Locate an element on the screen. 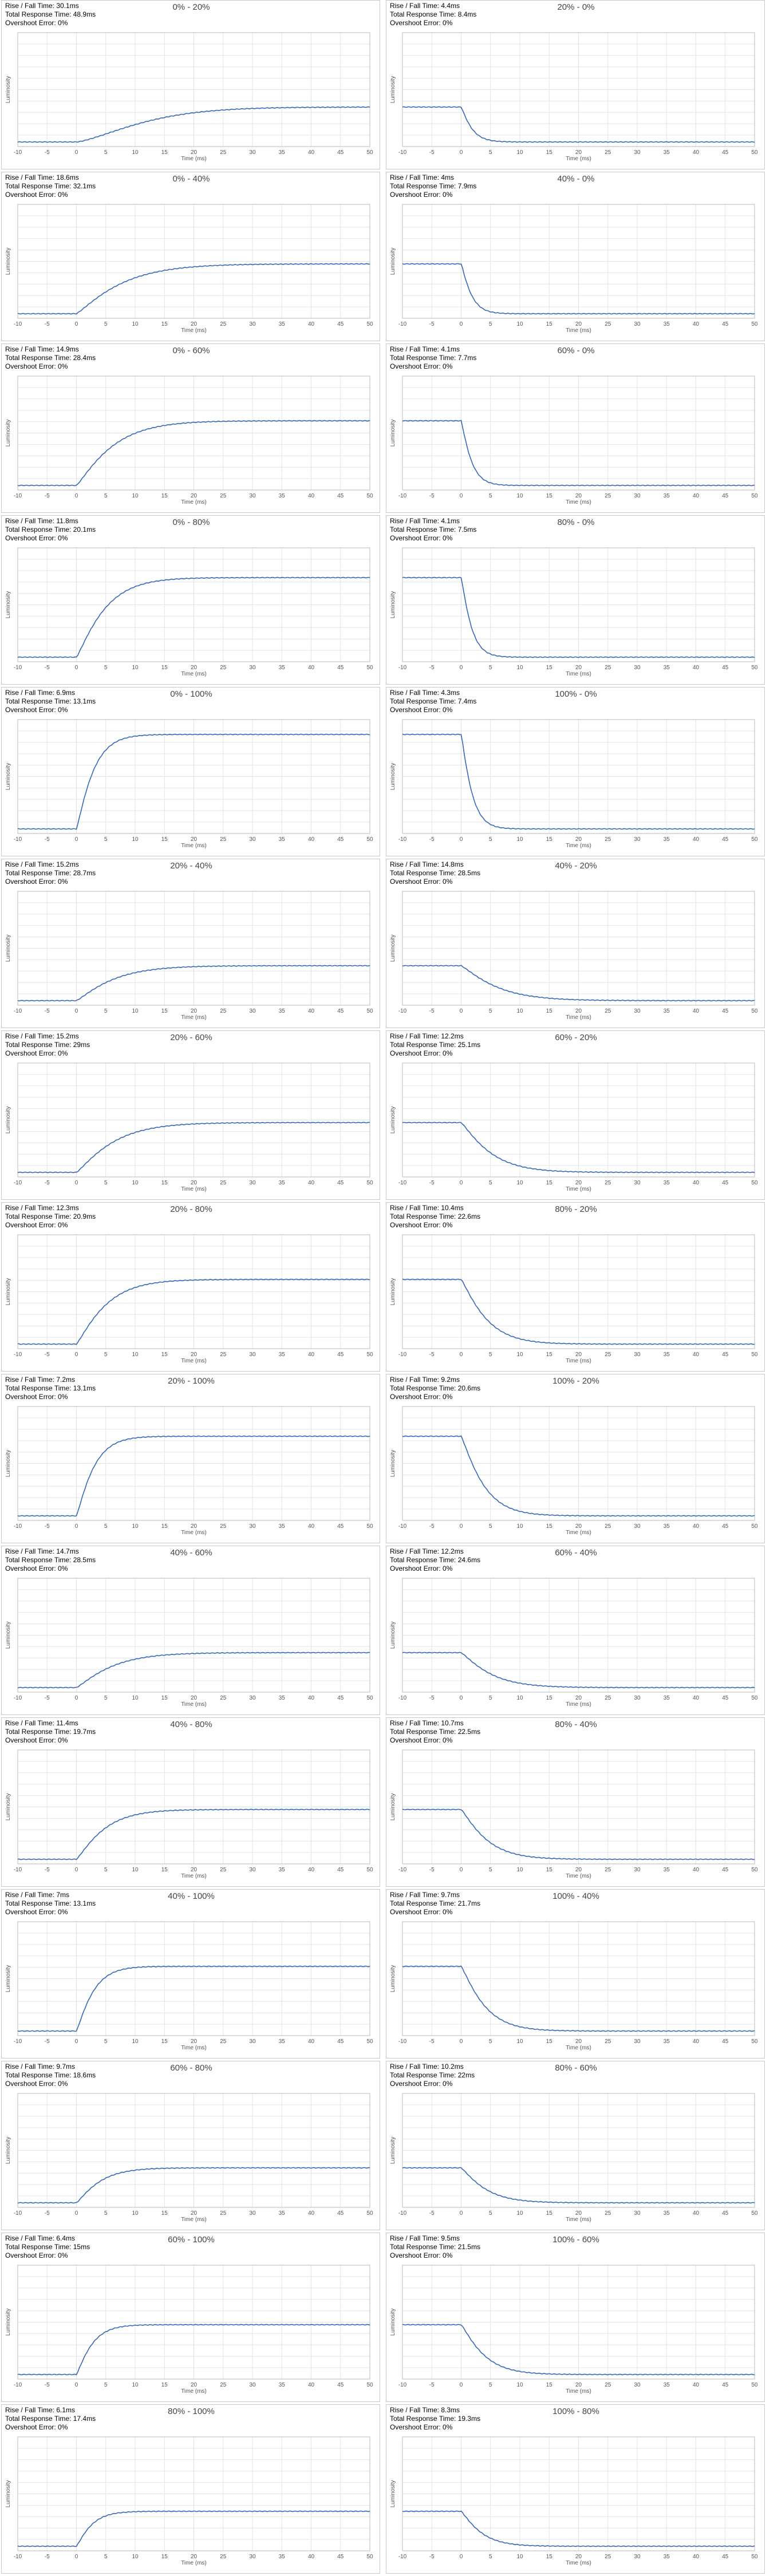 This screenshot has width=766, height=2576. stat-rise-fall: Rise / Fall Time: 9.7ms is located at coordinates (425, 1895).